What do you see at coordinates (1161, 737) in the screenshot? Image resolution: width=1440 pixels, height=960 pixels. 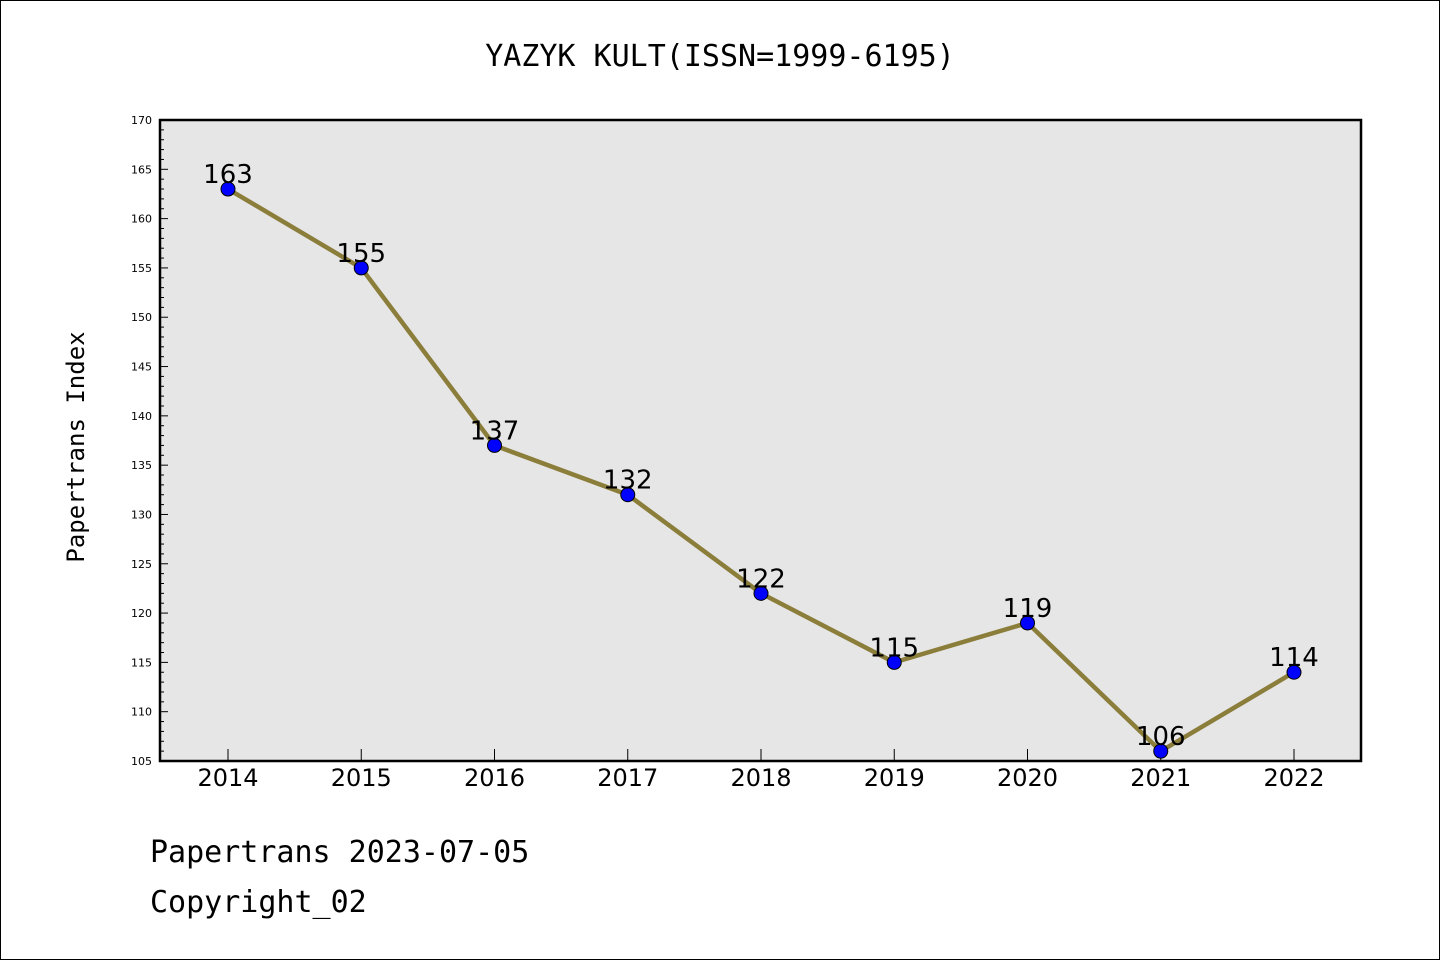 I see `data-label: 106` at bounding box center [1161, 737].